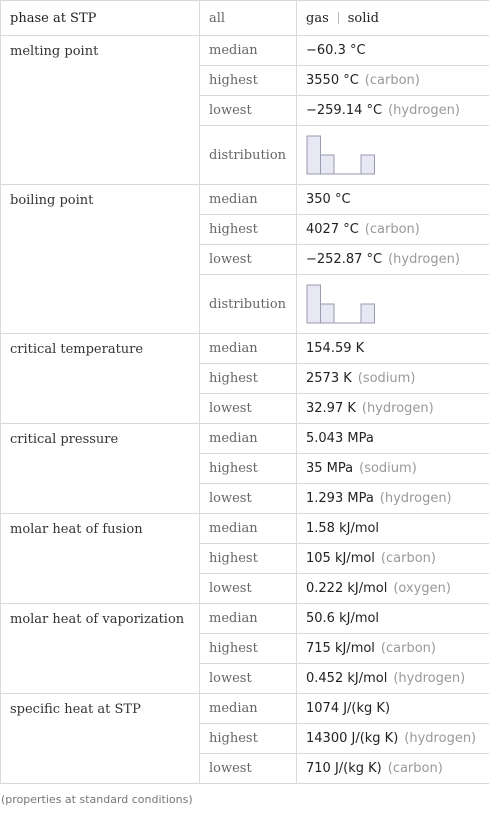 The height and width of the screenshot is (815, 489). I want to click on property-name: molar heat of fusion, so click(100, 558).